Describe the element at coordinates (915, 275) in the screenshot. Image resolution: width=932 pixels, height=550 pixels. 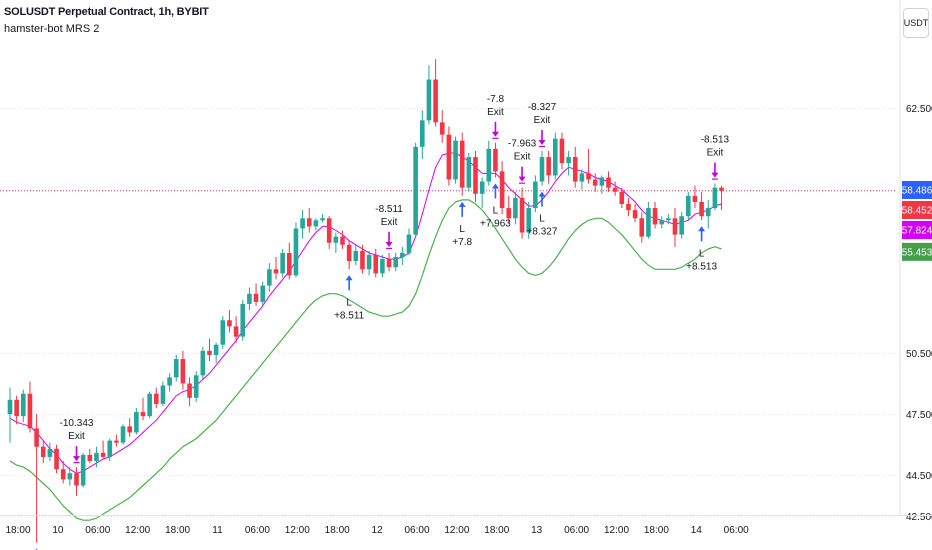
I see `price-axis: 62.50050.50047.50044.50042.50040.500` at that location.